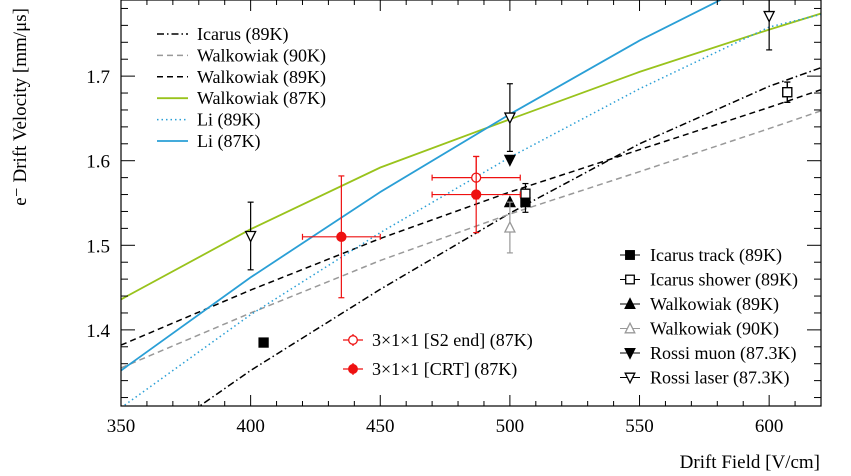 The image size is (851, 476). I want to click on x-axis-label: Drift Field [V/cm], so click(750, 462).